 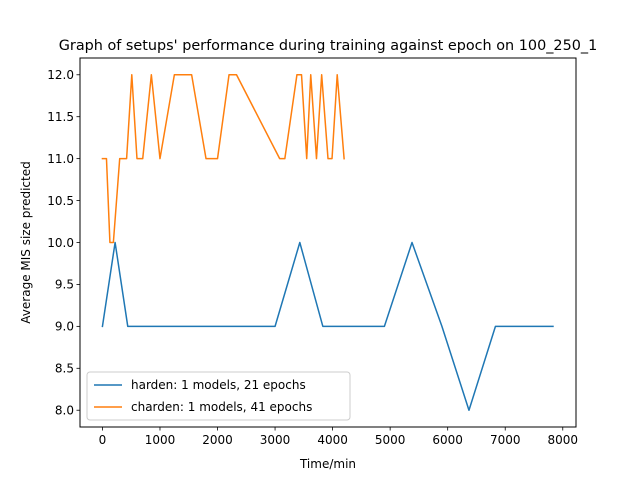 What do you see at coordinates (26, 242) in the screenshot?
I see `y-axis-label: Average MIS size predicted` at bounding box center [26, 242].